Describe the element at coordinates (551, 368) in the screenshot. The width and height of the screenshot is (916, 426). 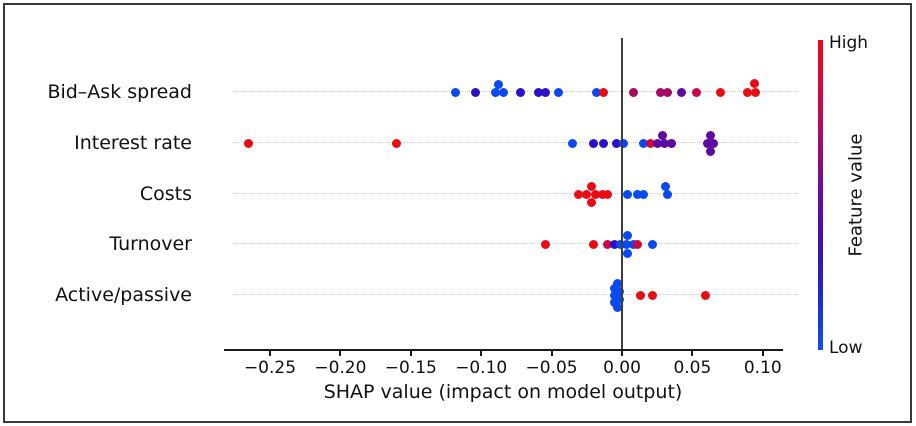
I see `x-tick-label: −0.05` at that location.